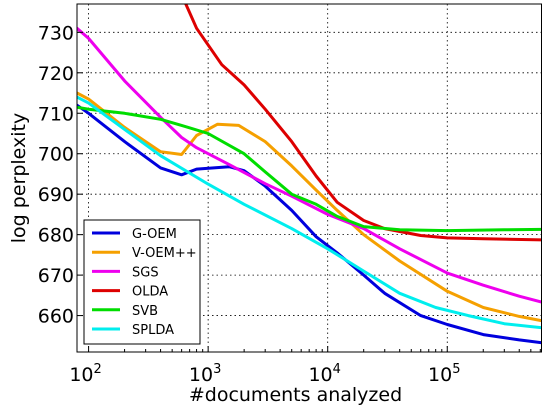 The width and height of the screenshot is (542, 409). I want to click on x-tick-exponent: 4, so click(337, 369).